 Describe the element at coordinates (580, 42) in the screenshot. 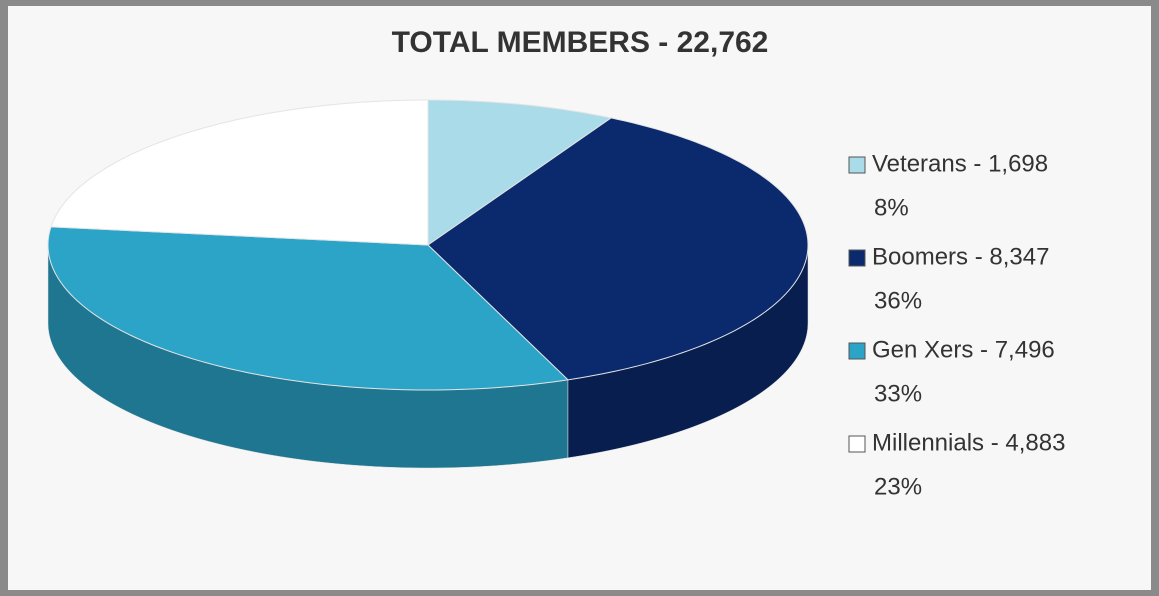

I see `chart-title: TOTAL MEMBERS - 22,762` at that location.